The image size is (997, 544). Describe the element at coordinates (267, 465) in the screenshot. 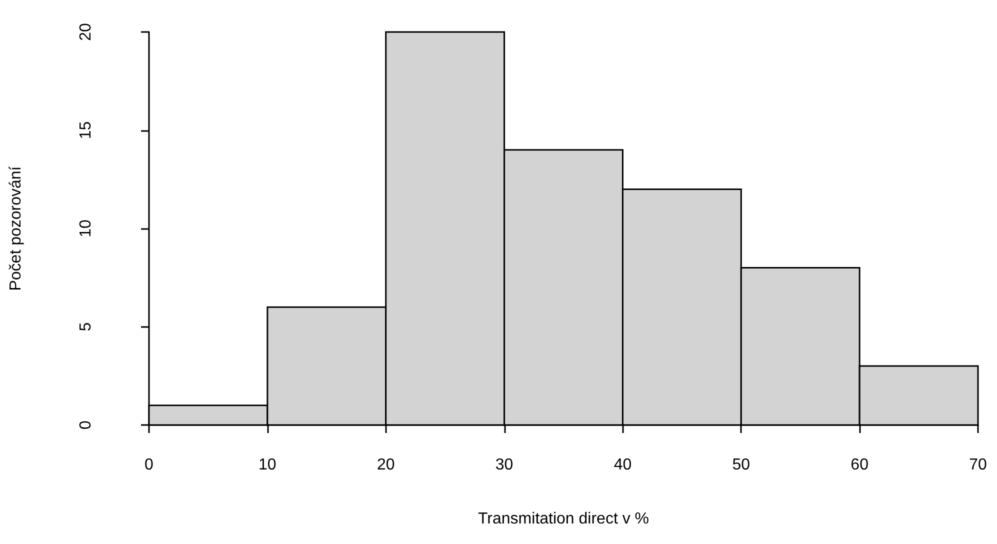

I see `x-tick-label: 10` at that location.